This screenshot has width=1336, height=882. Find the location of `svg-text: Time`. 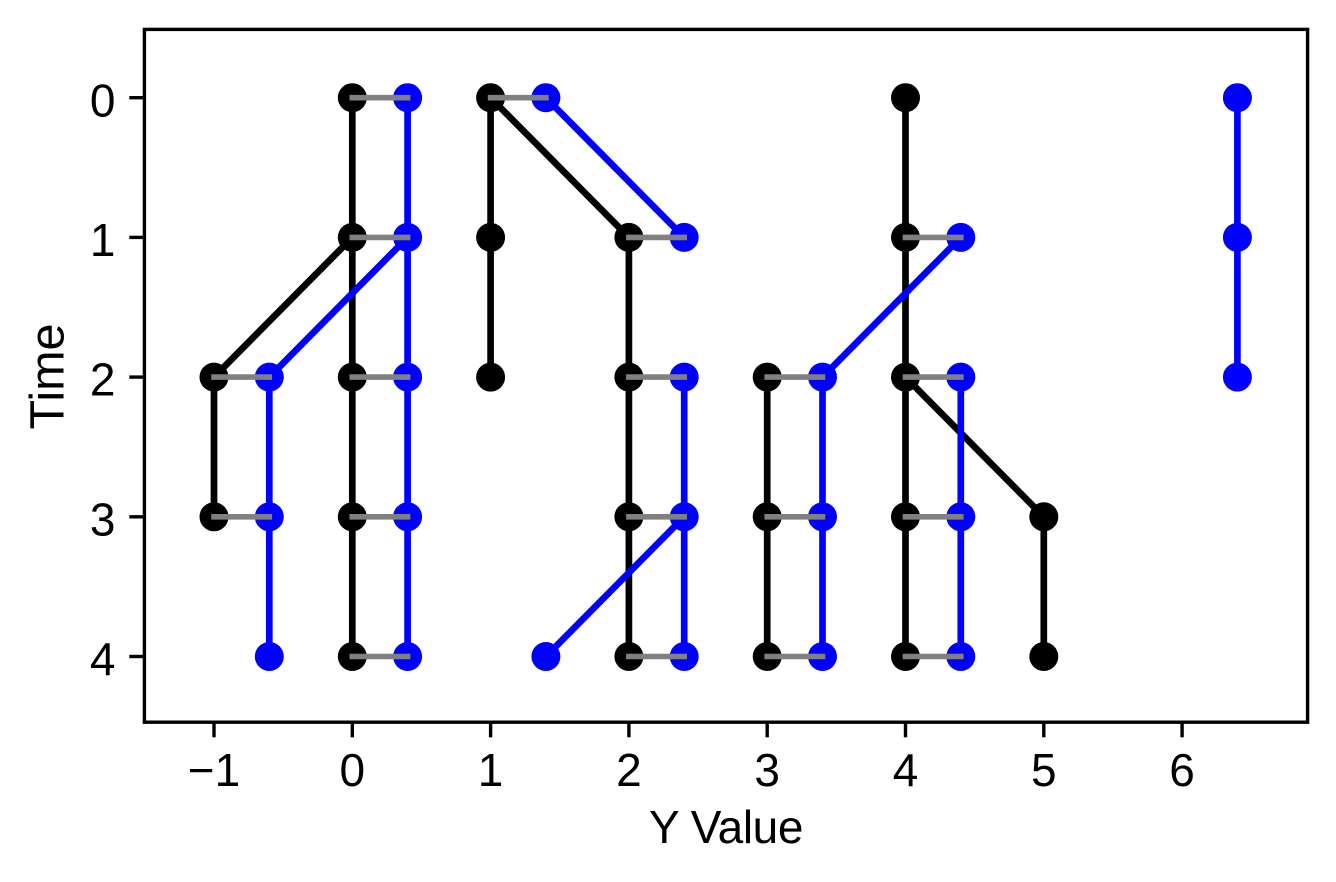

svg-text: Time is located at coordinates (48, 377).